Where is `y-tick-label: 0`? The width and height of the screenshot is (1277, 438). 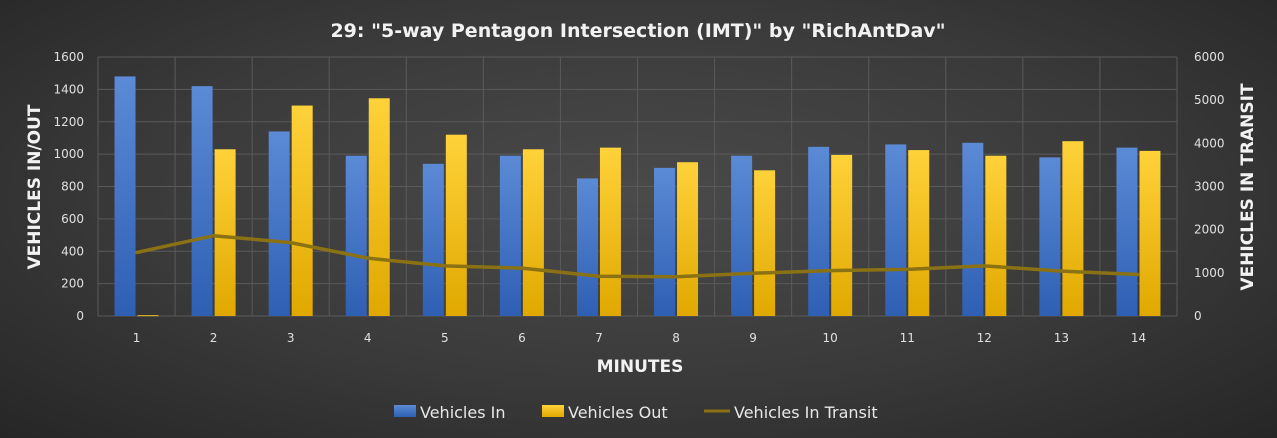
y-tick-label: 0 is located at coordinates (80, 316).